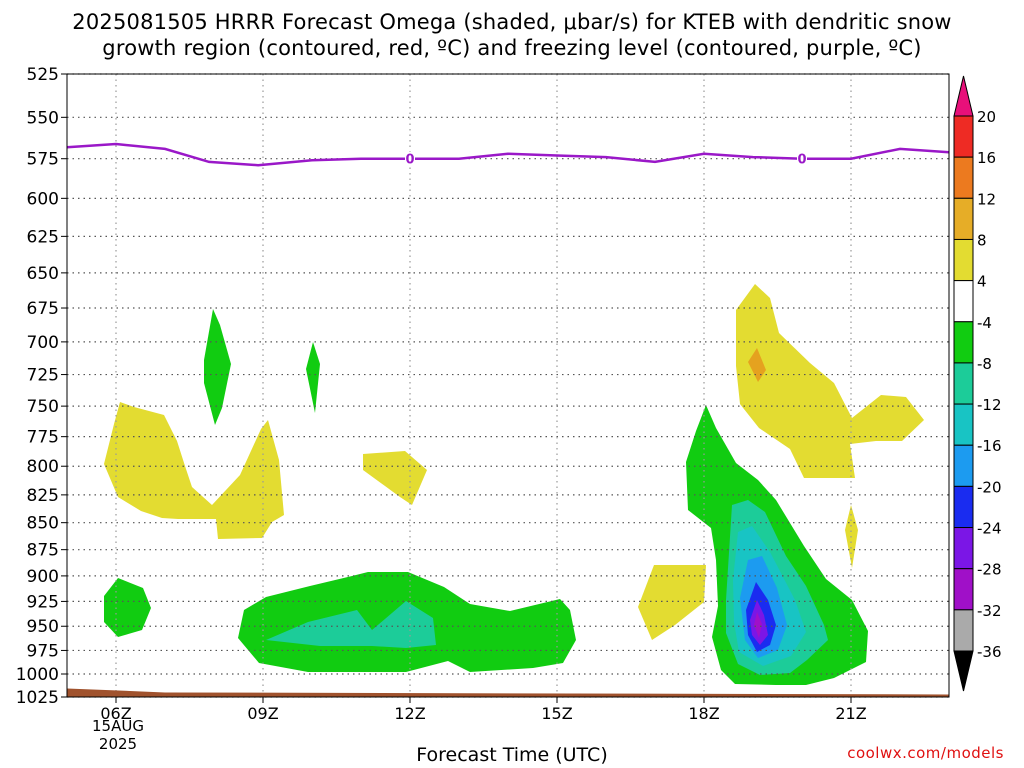 The image size is (1024, 768). What do you see at coordinates (989, 446) in the screenshot?
I see `colorbar-label: -16` at bounding box center [989, 446].